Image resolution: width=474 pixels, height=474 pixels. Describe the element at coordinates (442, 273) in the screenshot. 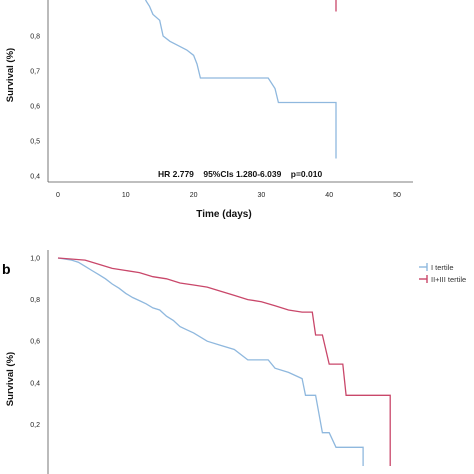

I see `panel-b-legend: I tertile II+III tertile` at that location.